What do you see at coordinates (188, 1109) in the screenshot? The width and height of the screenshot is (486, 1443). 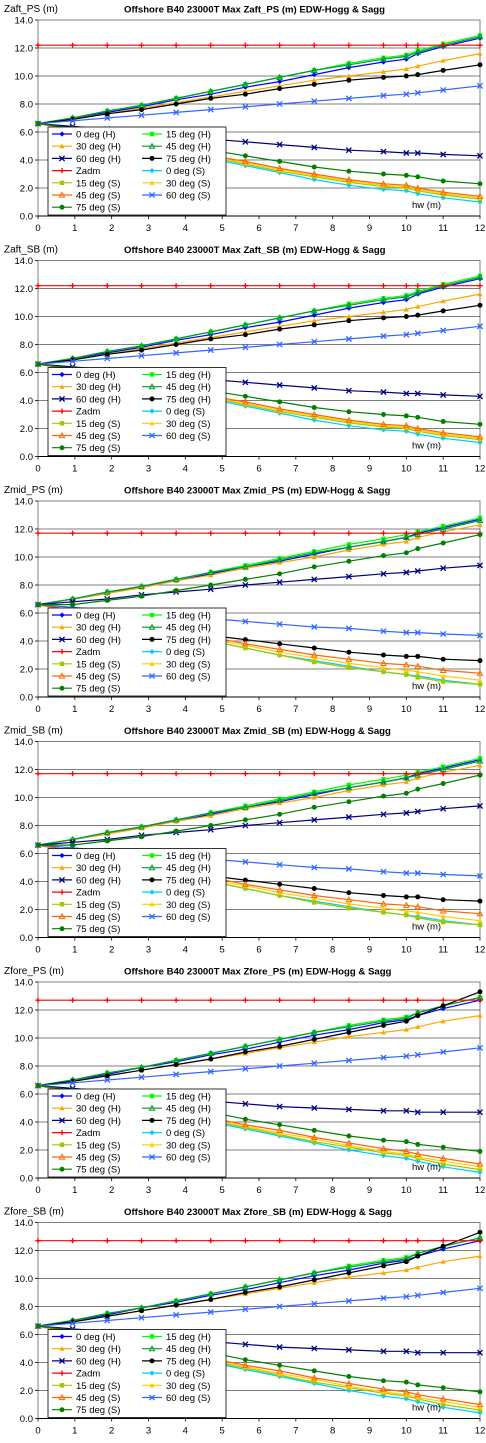 I see `legend-label: 45 deg (H)` at bounding box center [188, 1109].